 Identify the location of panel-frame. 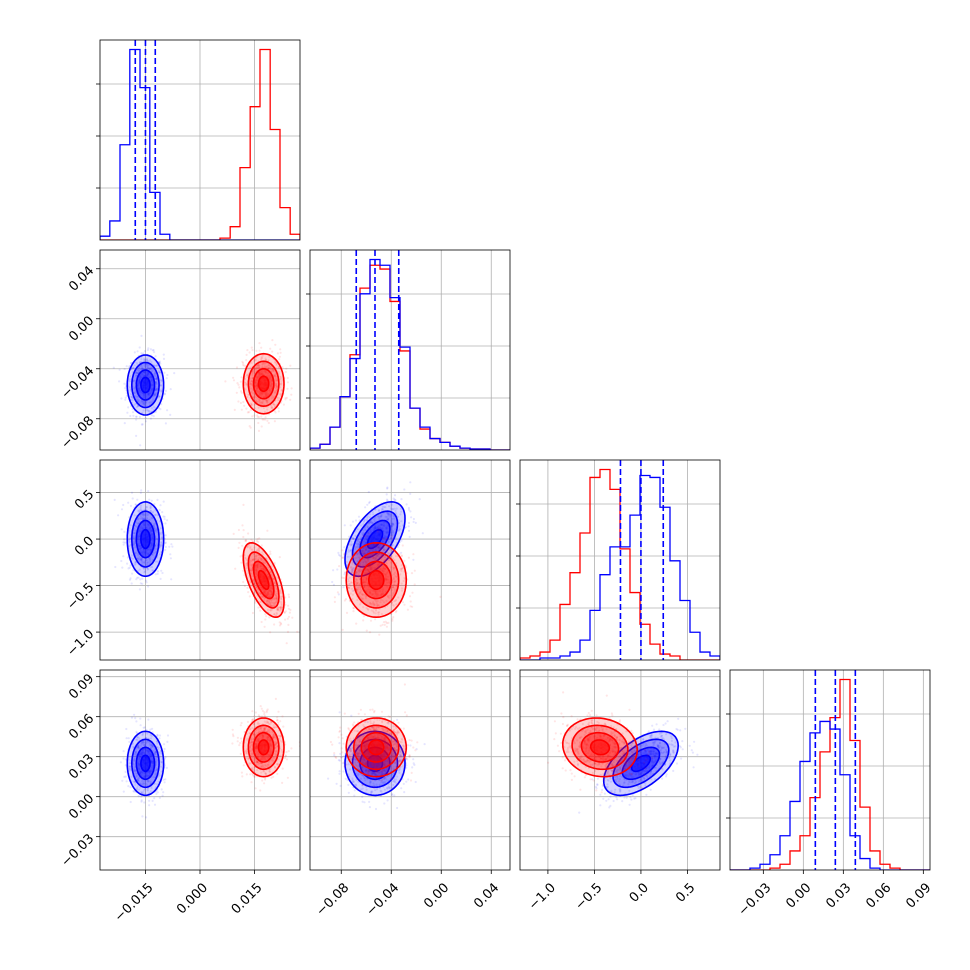
(620, 560).